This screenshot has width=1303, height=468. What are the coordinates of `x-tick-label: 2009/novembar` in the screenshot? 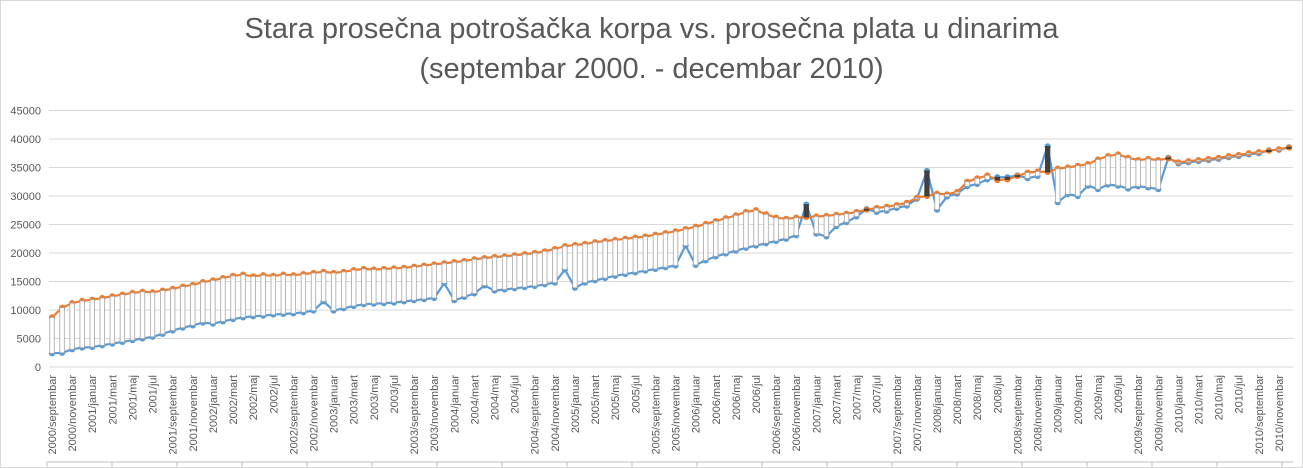 It's located at (1159, 413).